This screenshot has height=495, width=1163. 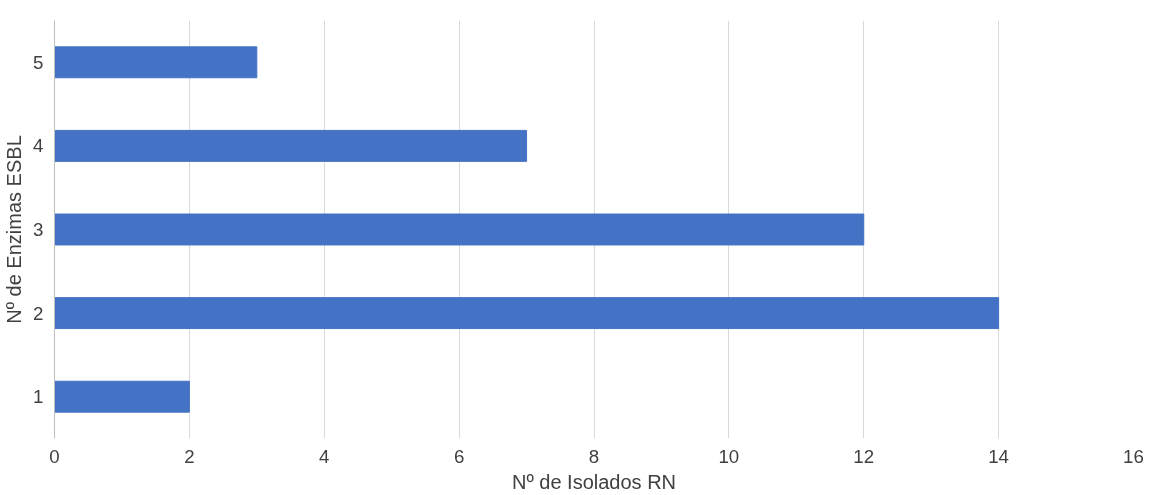 What do you see at coordinates (999, 456) in the screenshot?
I see `x-tick-label: 14` at bounding box center [999, 456].